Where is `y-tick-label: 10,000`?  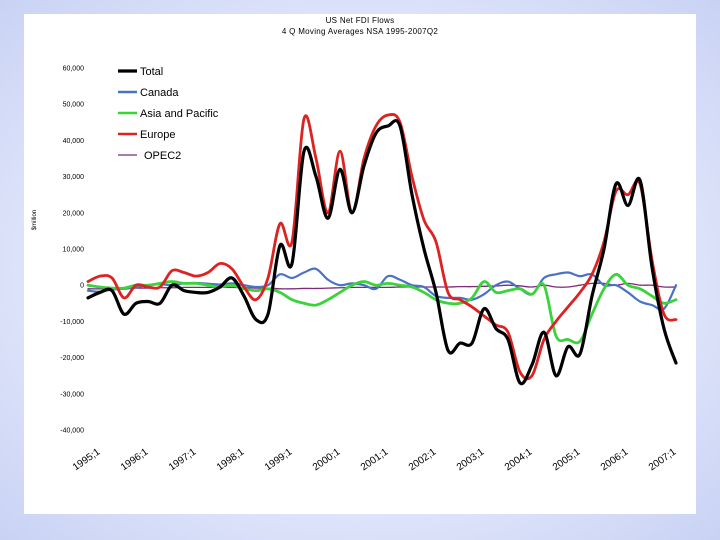 y-tick-label: 10,000 is located at coordinates (74, 250).